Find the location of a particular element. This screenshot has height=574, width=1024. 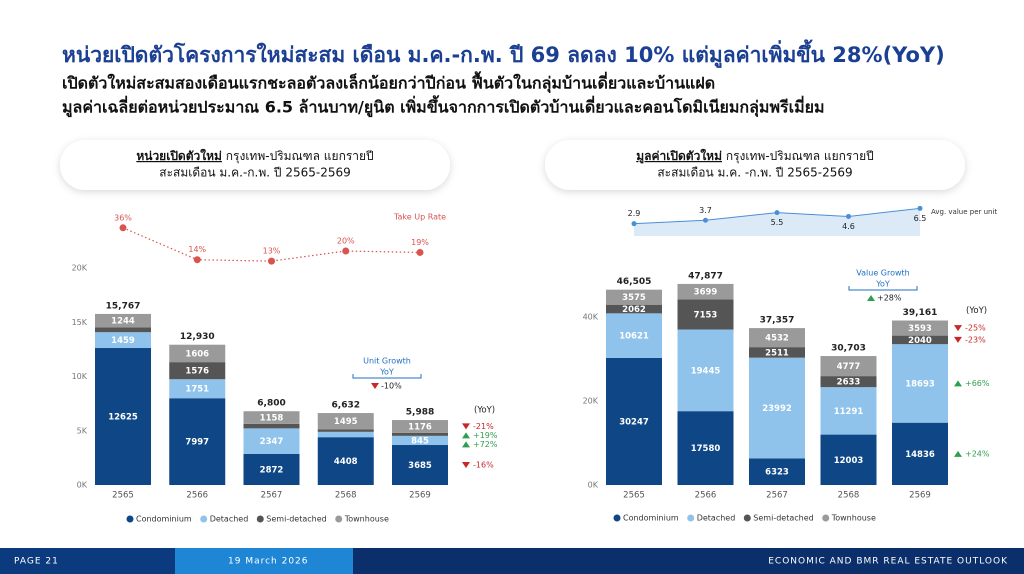

x-tick-label: 2566 is located at coordinates (706, 496).